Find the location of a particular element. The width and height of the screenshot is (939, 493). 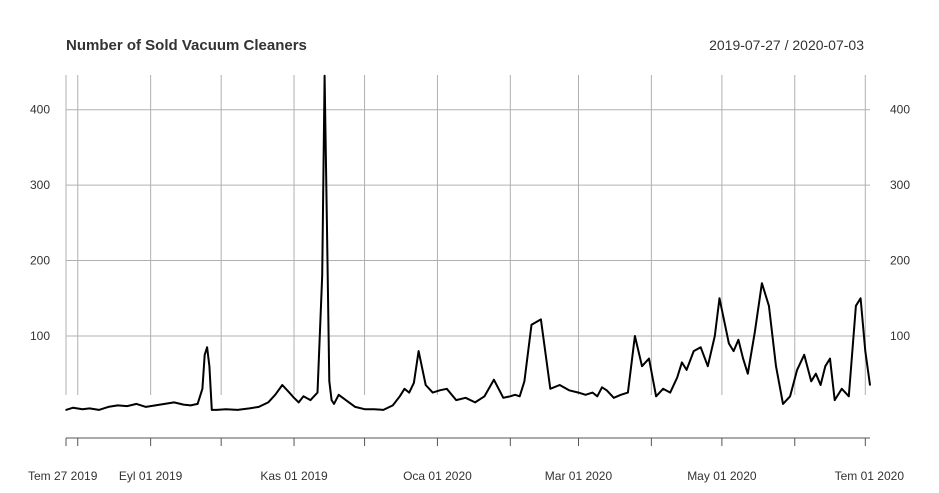

y-tick-label-left: 300 is located at coordinates (40, 185).